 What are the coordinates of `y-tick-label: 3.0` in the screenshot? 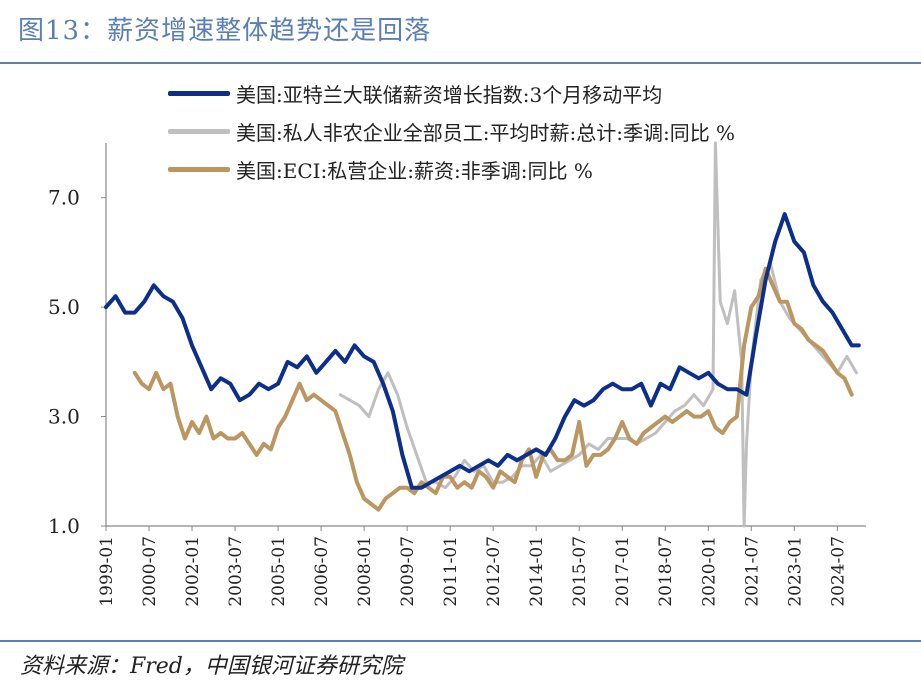 It's located at (64, 417).